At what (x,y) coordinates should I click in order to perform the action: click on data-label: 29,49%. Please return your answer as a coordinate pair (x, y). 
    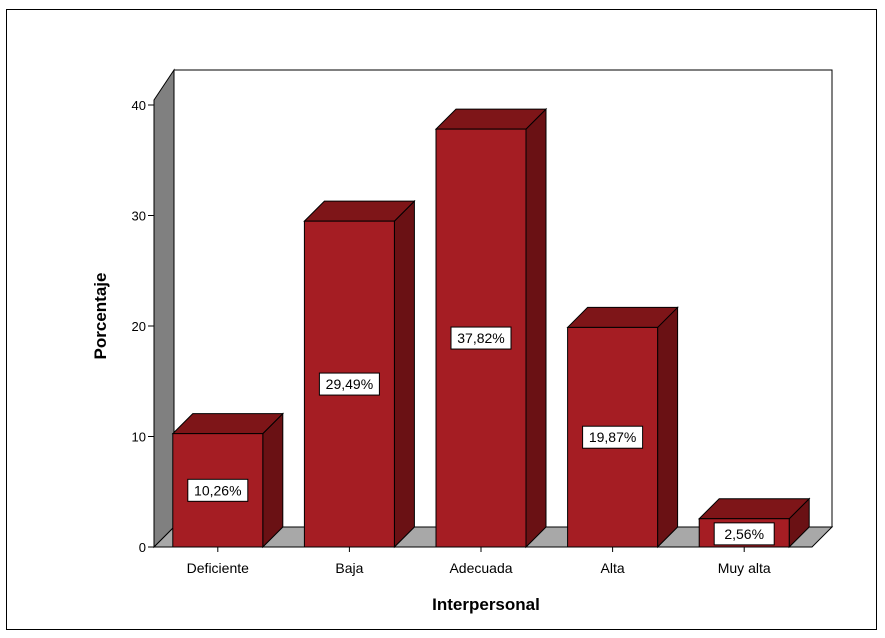
    Looking at the image, I should click on (349, 384).